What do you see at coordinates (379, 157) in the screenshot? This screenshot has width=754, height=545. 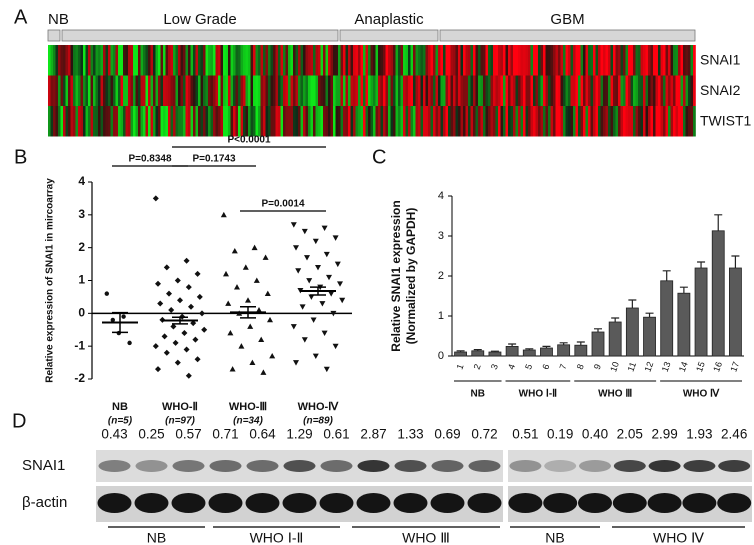 I see `panel-label: C` at bounding box center [379, 157].